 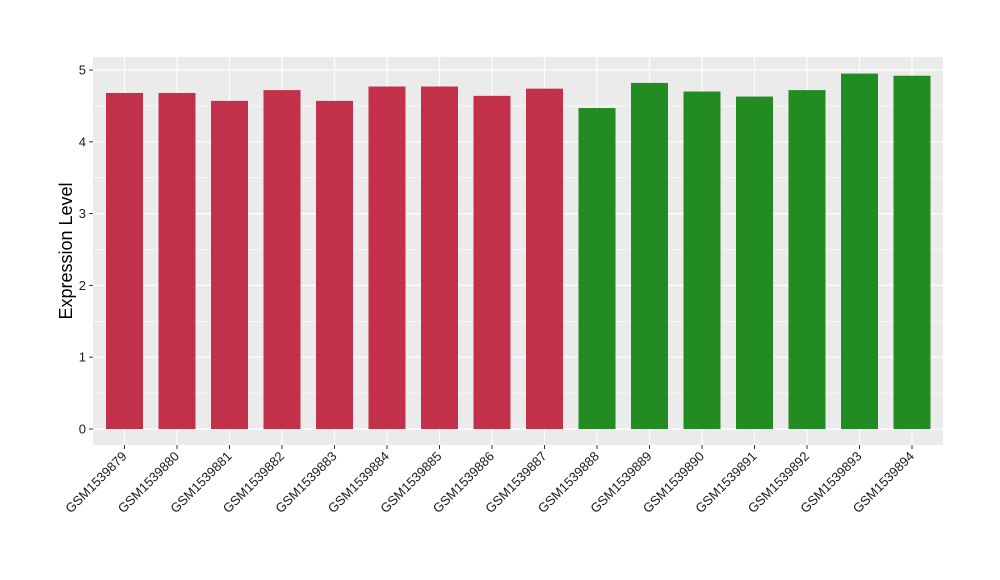 What do you see at coordinates (754, 262) in the screenshot?
I see `bar-GSM1539891` at bounding box center [754, 262].